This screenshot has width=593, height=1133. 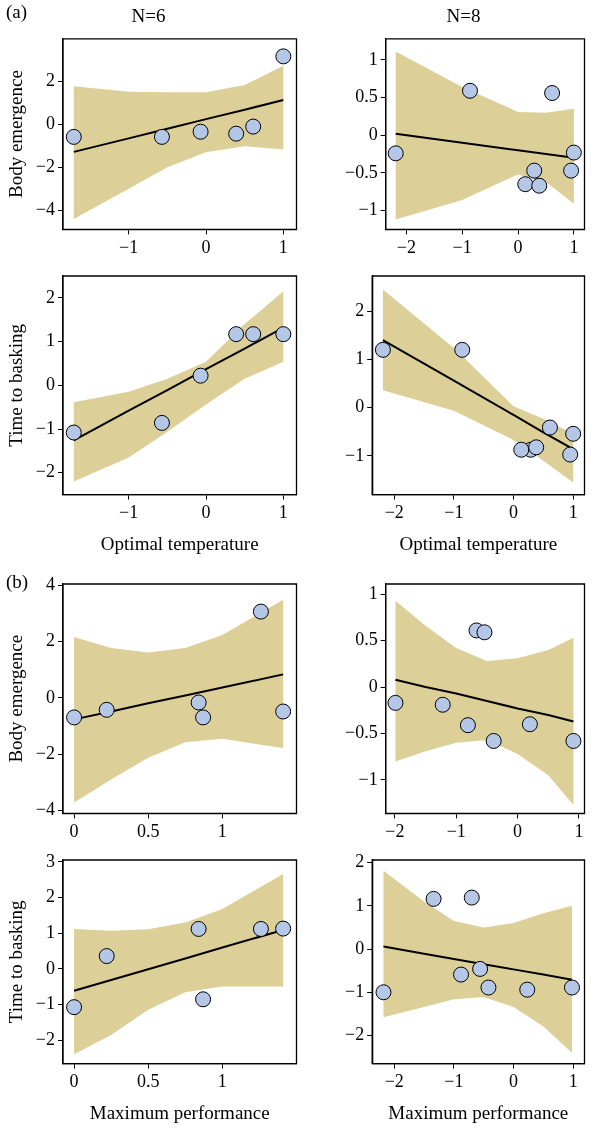 What do you see at coordinates (17, 12) in the screenshot?
I see `text: (a)` at bounding box center [17, 12].